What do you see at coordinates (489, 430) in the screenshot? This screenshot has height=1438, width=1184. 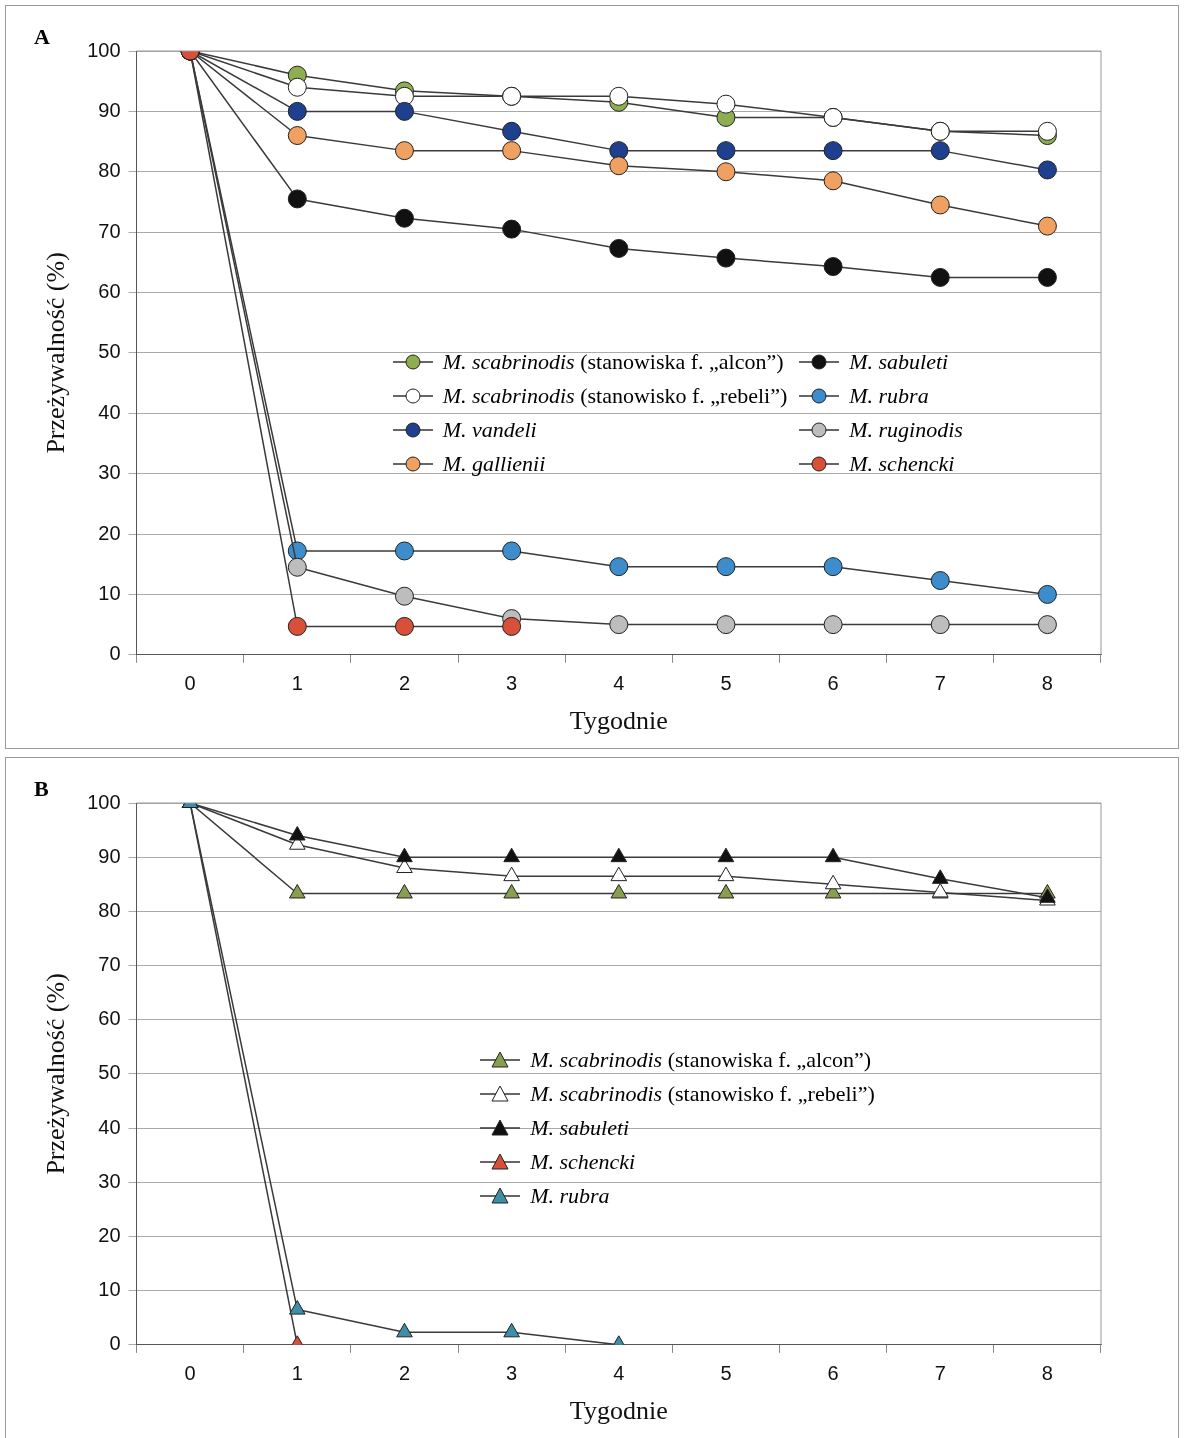 I see `legend-label: M. vandeli` at bounding box center [489, 430].